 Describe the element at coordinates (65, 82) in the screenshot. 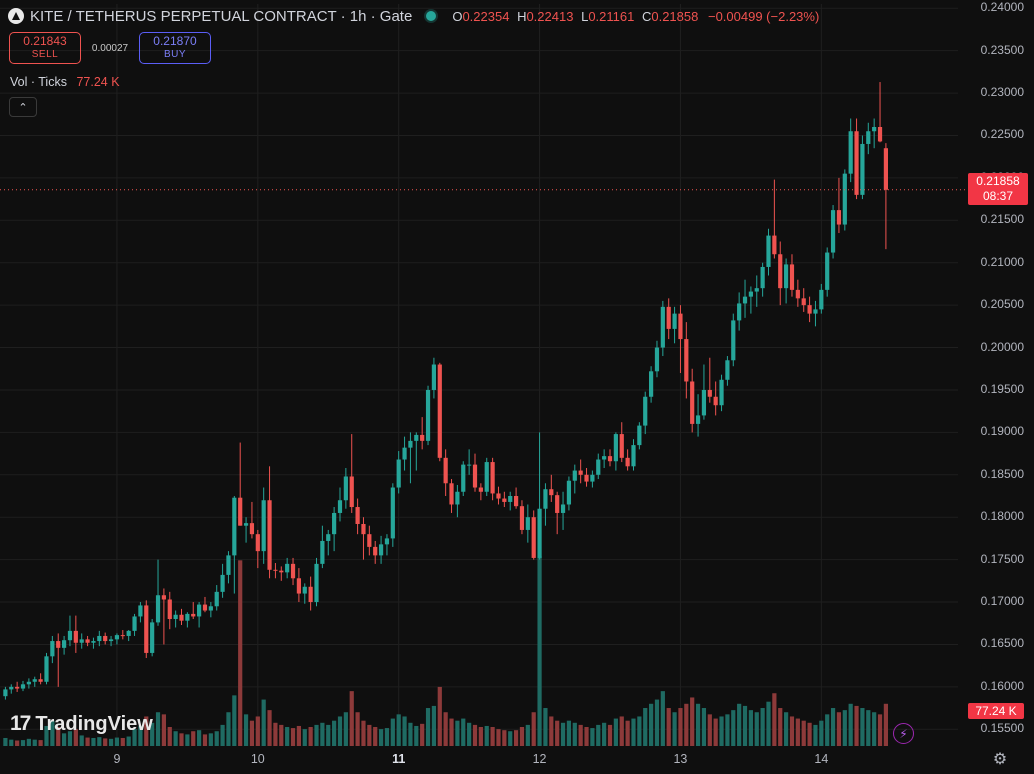

I see `volume-legend: Vol · Ticks 77.24 K` at that location.